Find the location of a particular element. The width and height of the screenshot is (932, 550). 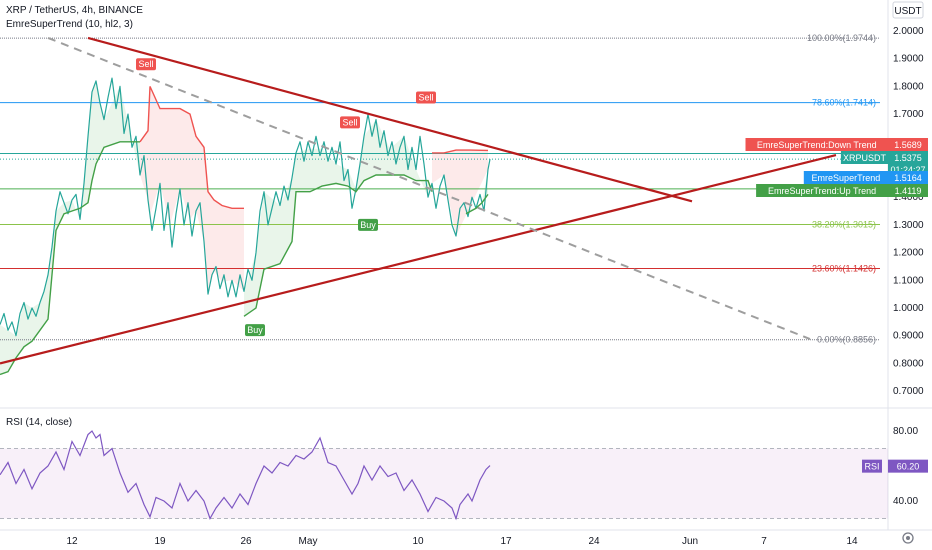

sell-signal-1: Sell is located at coordinates (350, 122).